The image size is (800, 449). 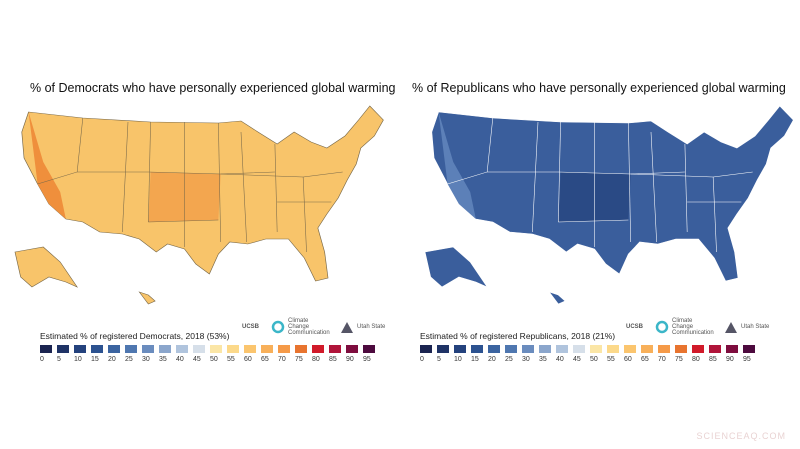 What do you see at coordinates (730, 359) in the screenshot?
I see `swatch-label: 90` at bounding box center [730, 359].